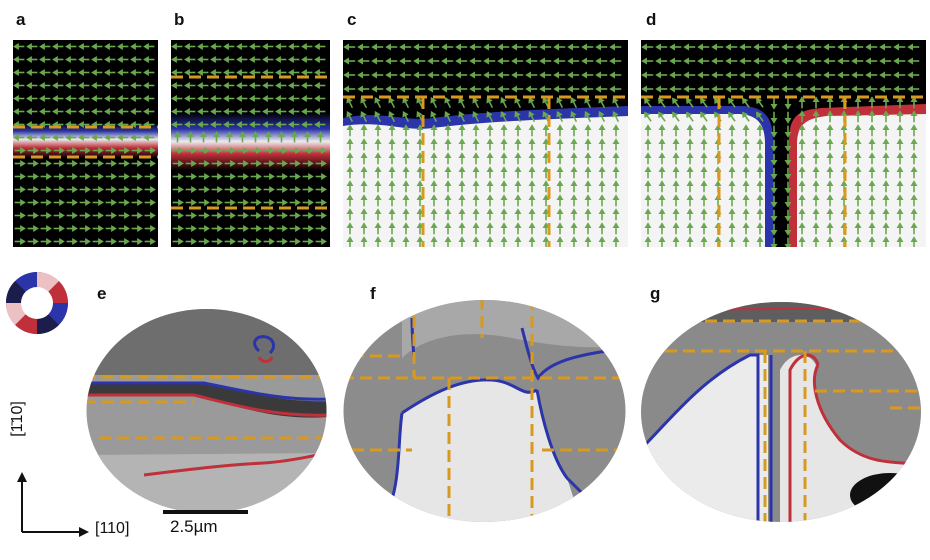  I want to click on simulation-panel-b, so click(250, 143).